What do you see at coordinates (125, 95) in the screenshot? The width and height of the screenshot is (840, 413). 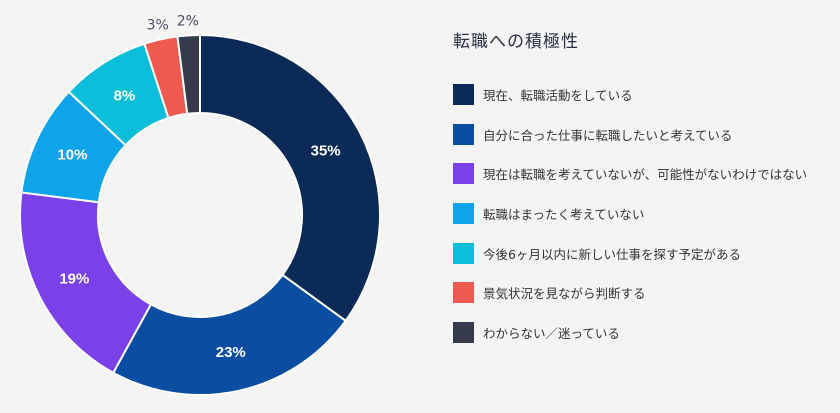 I see `slice-value-label: 8%` at bounding box center [125, 95].